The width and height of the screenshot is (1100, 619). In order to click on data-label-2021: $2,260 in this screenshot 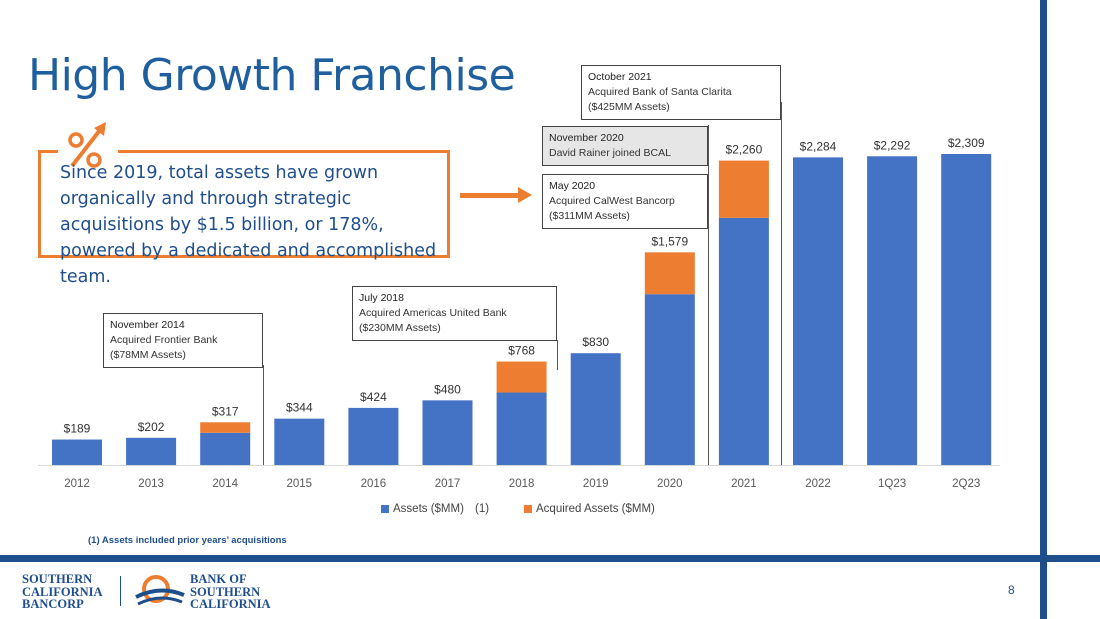, I will do `click(744, 150)`.